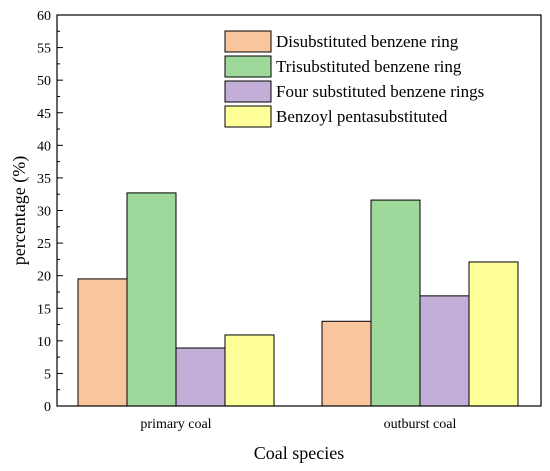 The image size is (550, 471). What do you see at coordinates (44, 146) in the screenshot?
I see `y-tick-label: 40` at bounding box center [44, 146].